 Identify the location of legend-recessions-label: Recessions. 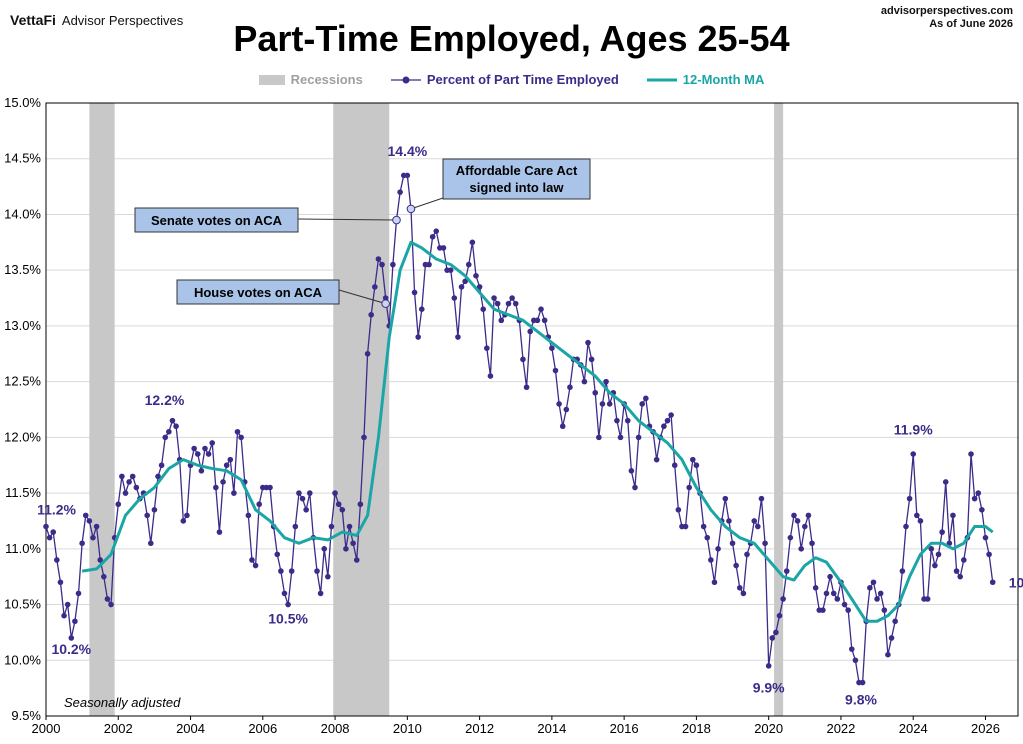
(326, 79).